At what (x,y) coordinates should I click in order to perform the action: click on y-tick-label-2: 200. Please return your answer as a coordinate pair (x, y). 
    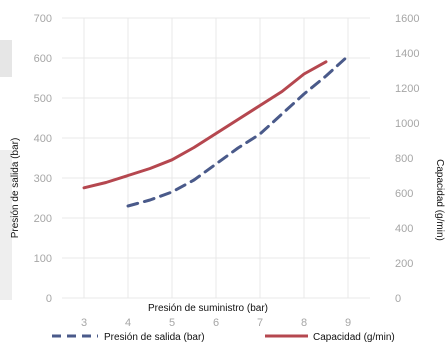
    Looking at the image, I should click on (43, 219).